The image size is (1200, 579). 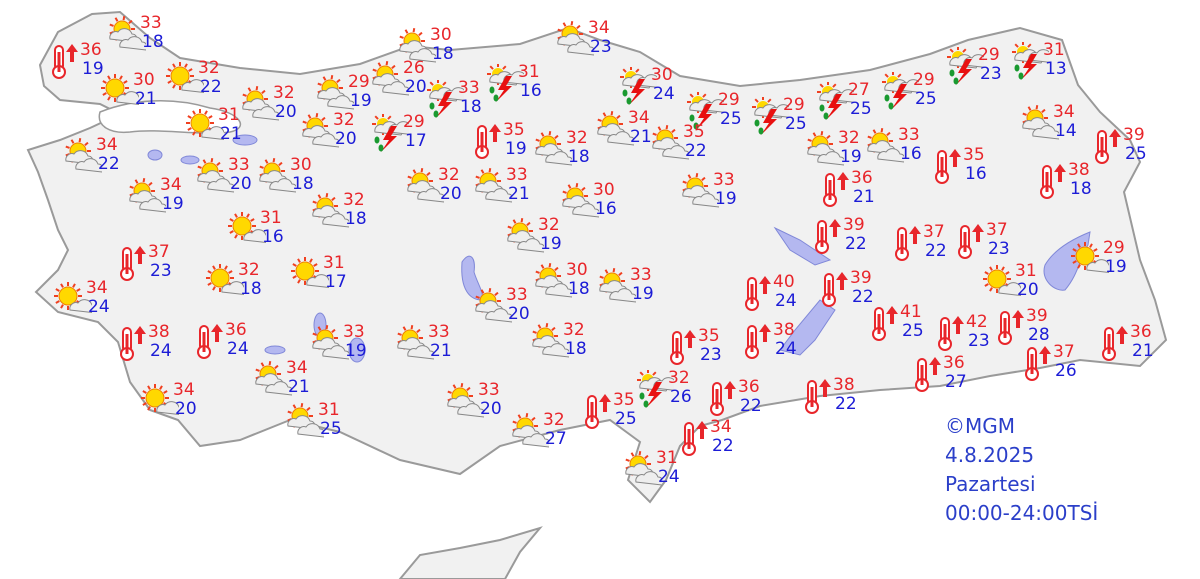 I want to click on forecast-marker: 36 21, so click(x=852, y=195).